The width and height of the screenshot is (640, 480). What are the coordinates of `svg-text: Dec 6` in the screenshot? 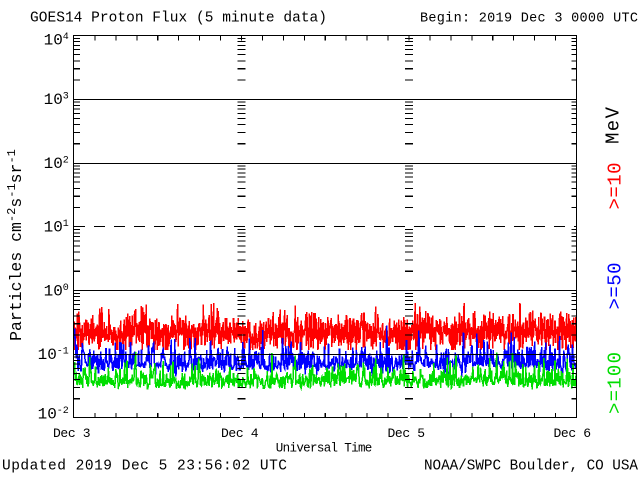 It's located at (573, 433).